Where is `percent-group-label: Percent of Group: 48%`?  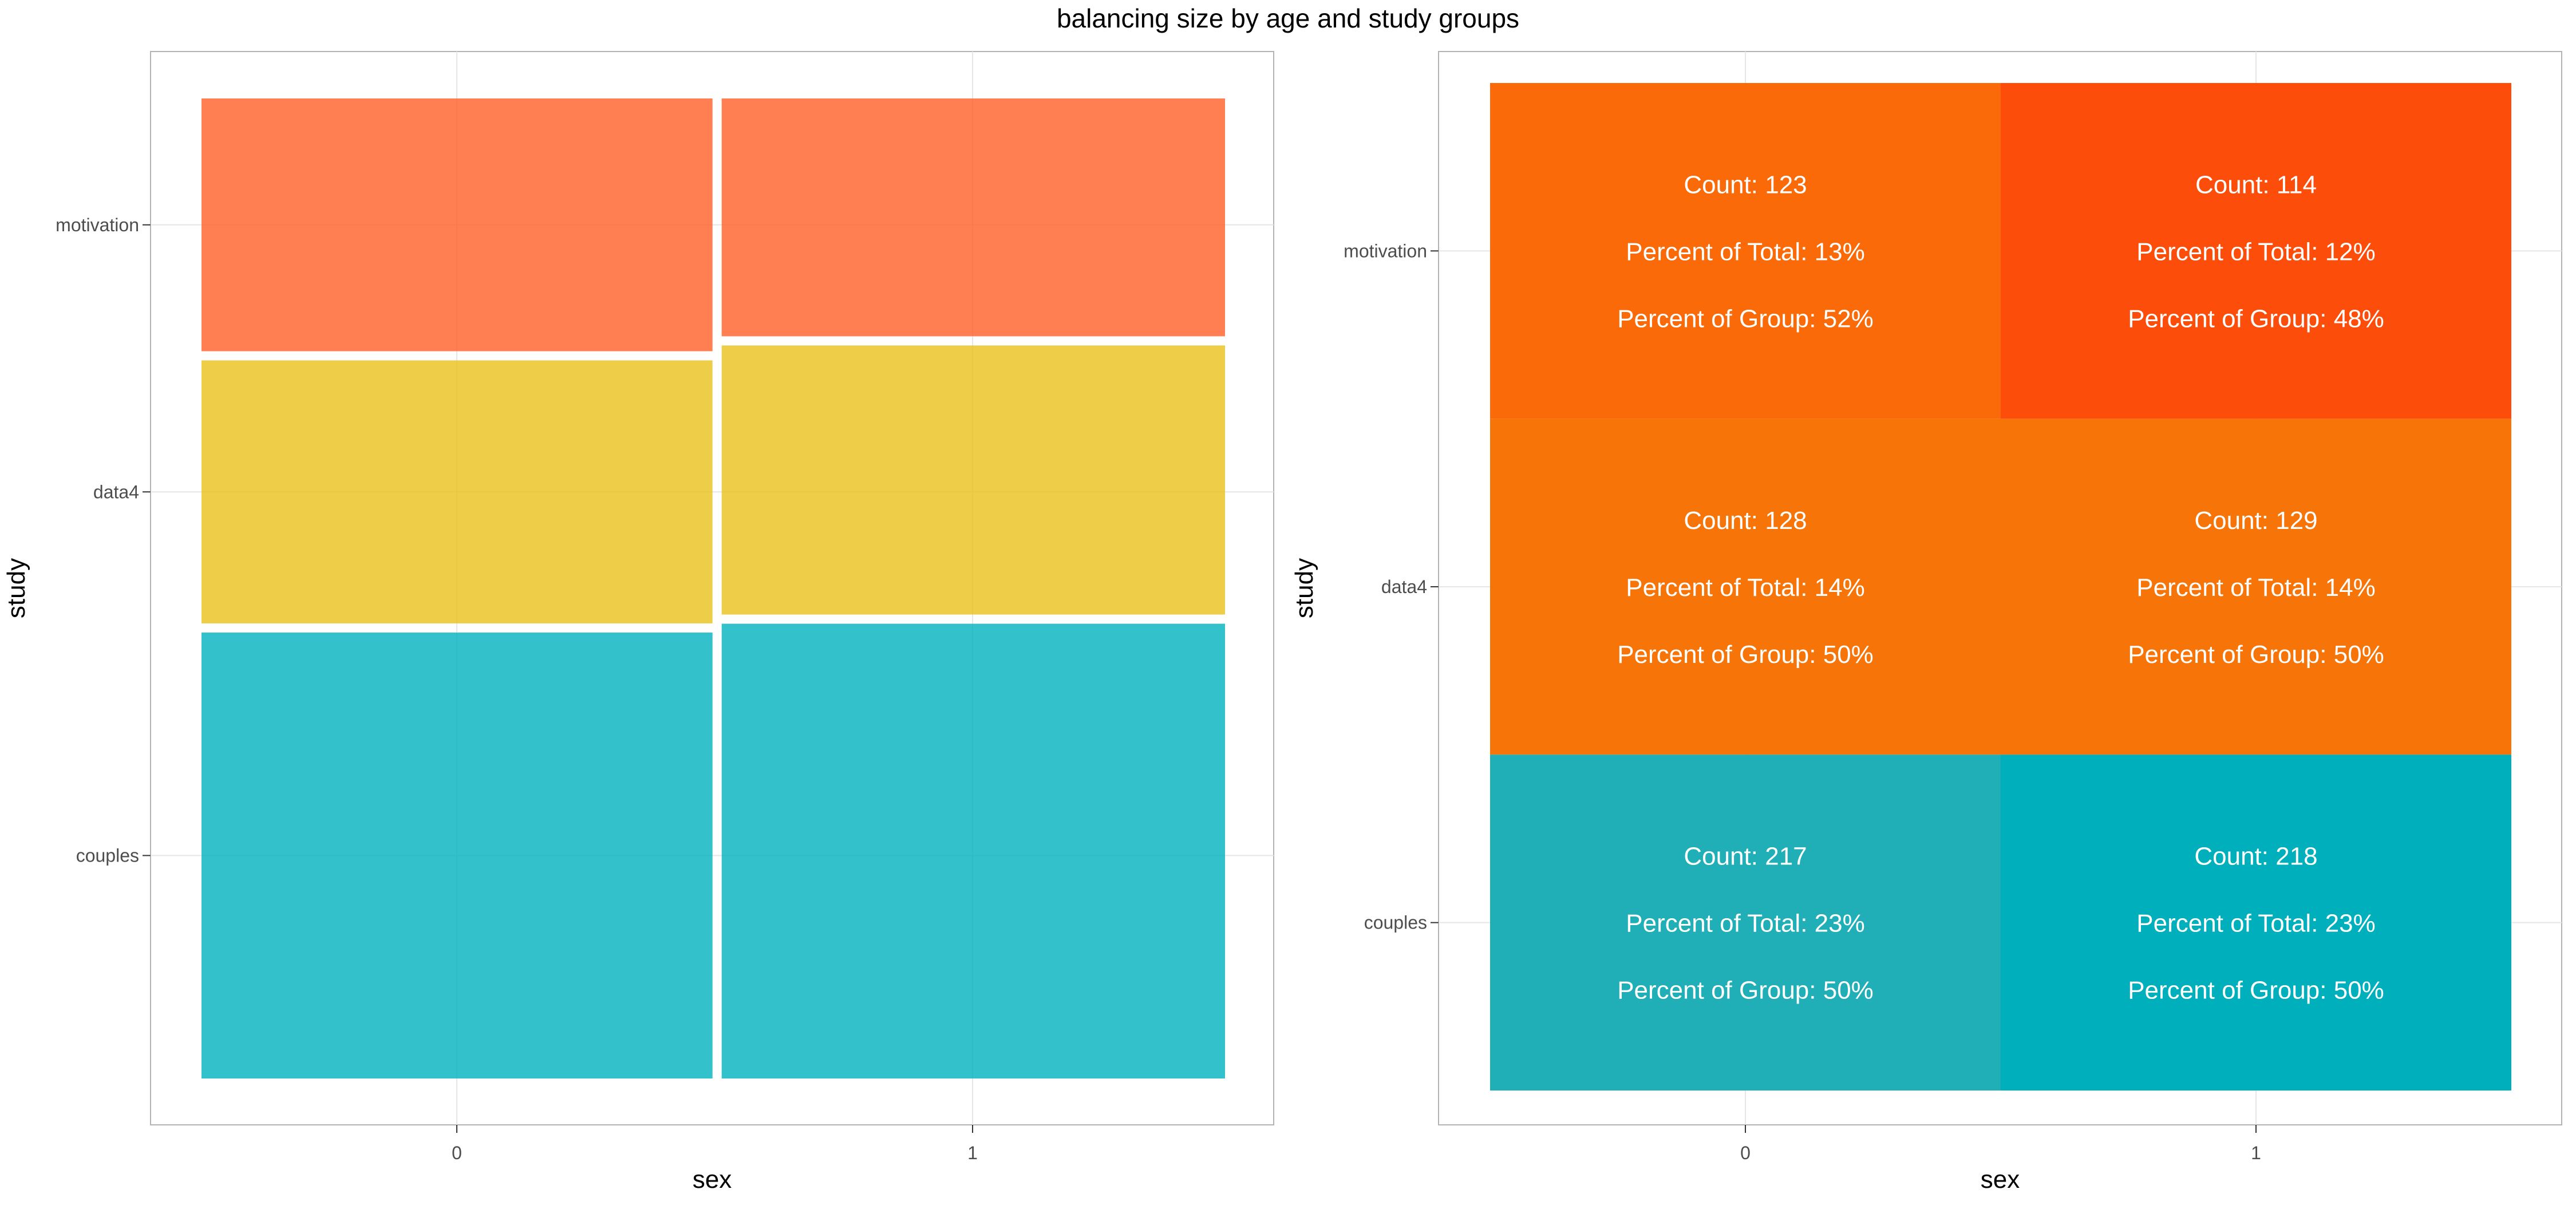 percent-group-label: Percent of Group: 48% is located at coordinates (2256, 319).